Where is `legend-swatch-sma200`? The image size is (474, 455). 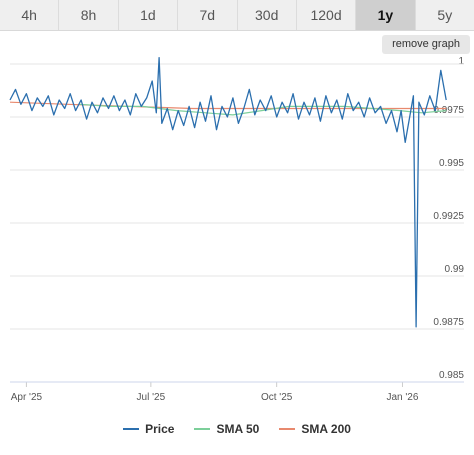 legend-swatch-sma200 is located at coordinates (287, 429).